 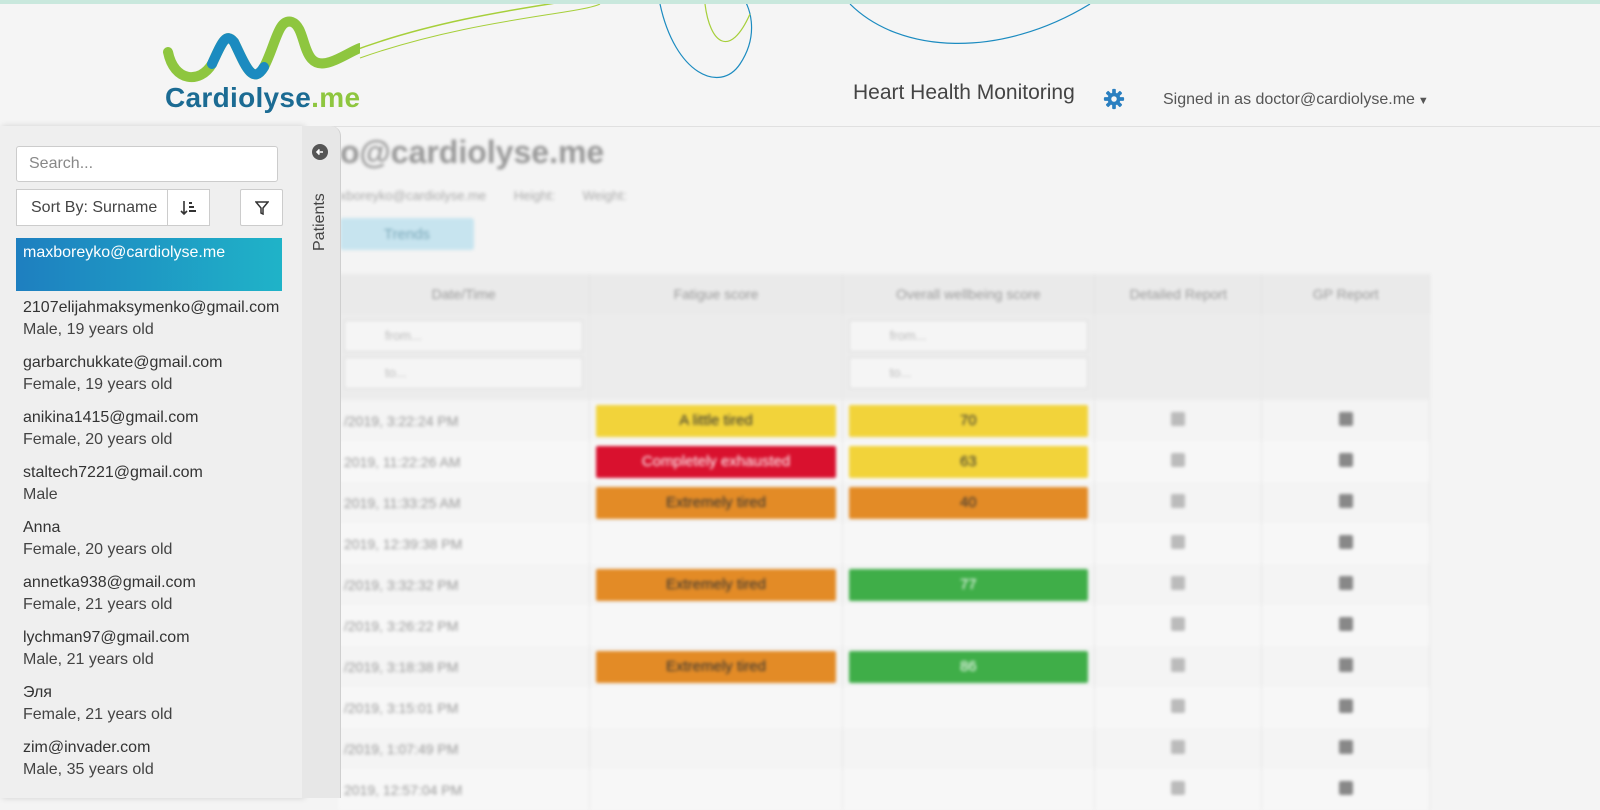 I want to click on patient-item: Эля Female, 21 years old, so click(x=149, y=705).